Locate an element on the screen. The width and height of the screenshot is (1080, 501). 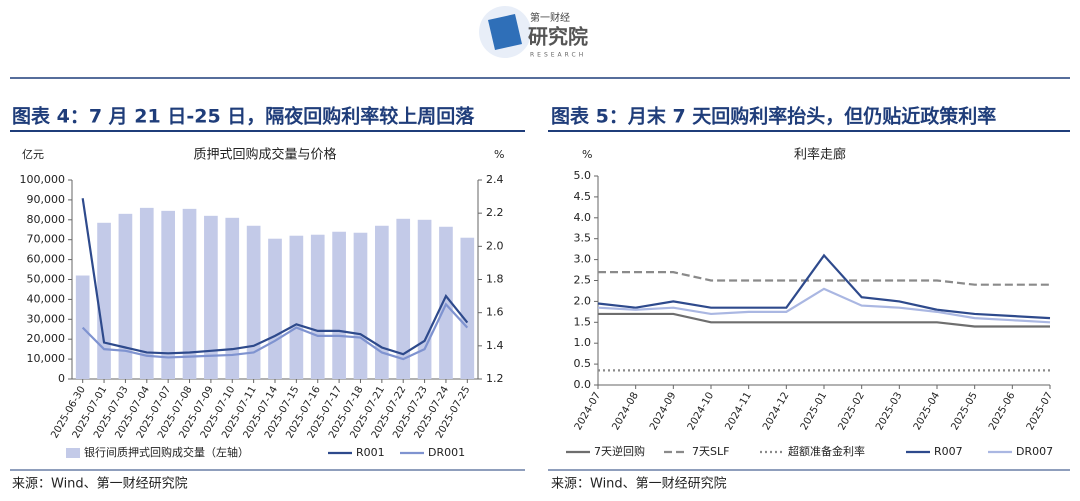
y-tick-label: 4.0 is located at coordinates (583, 217).